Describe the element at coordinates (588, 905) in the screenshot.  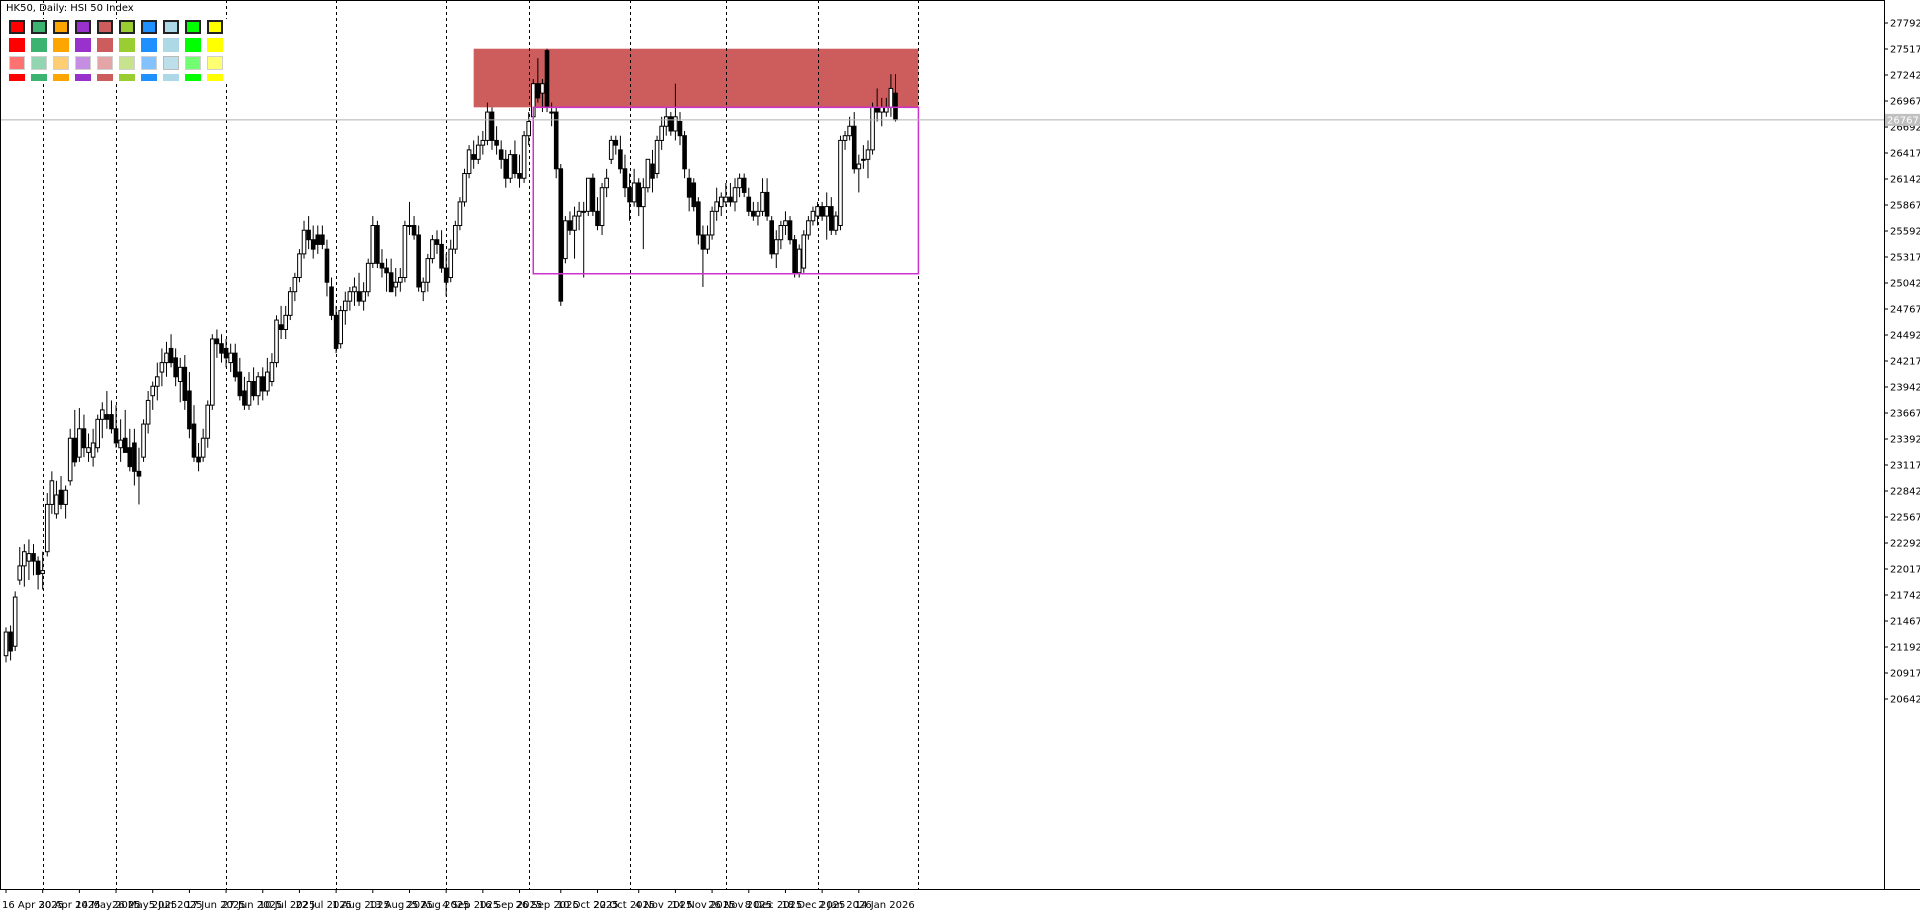
I see `x-tick-label: 10 Oct 2025` at that location.